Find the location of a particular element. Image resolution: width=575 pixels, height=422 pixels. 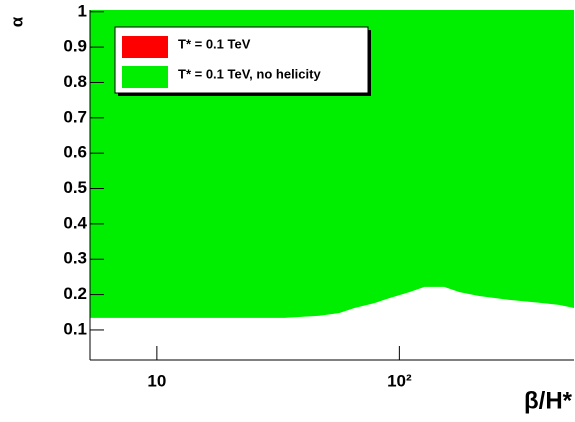

y-tick-label: 0.8 is located at coordinates (75, 81).